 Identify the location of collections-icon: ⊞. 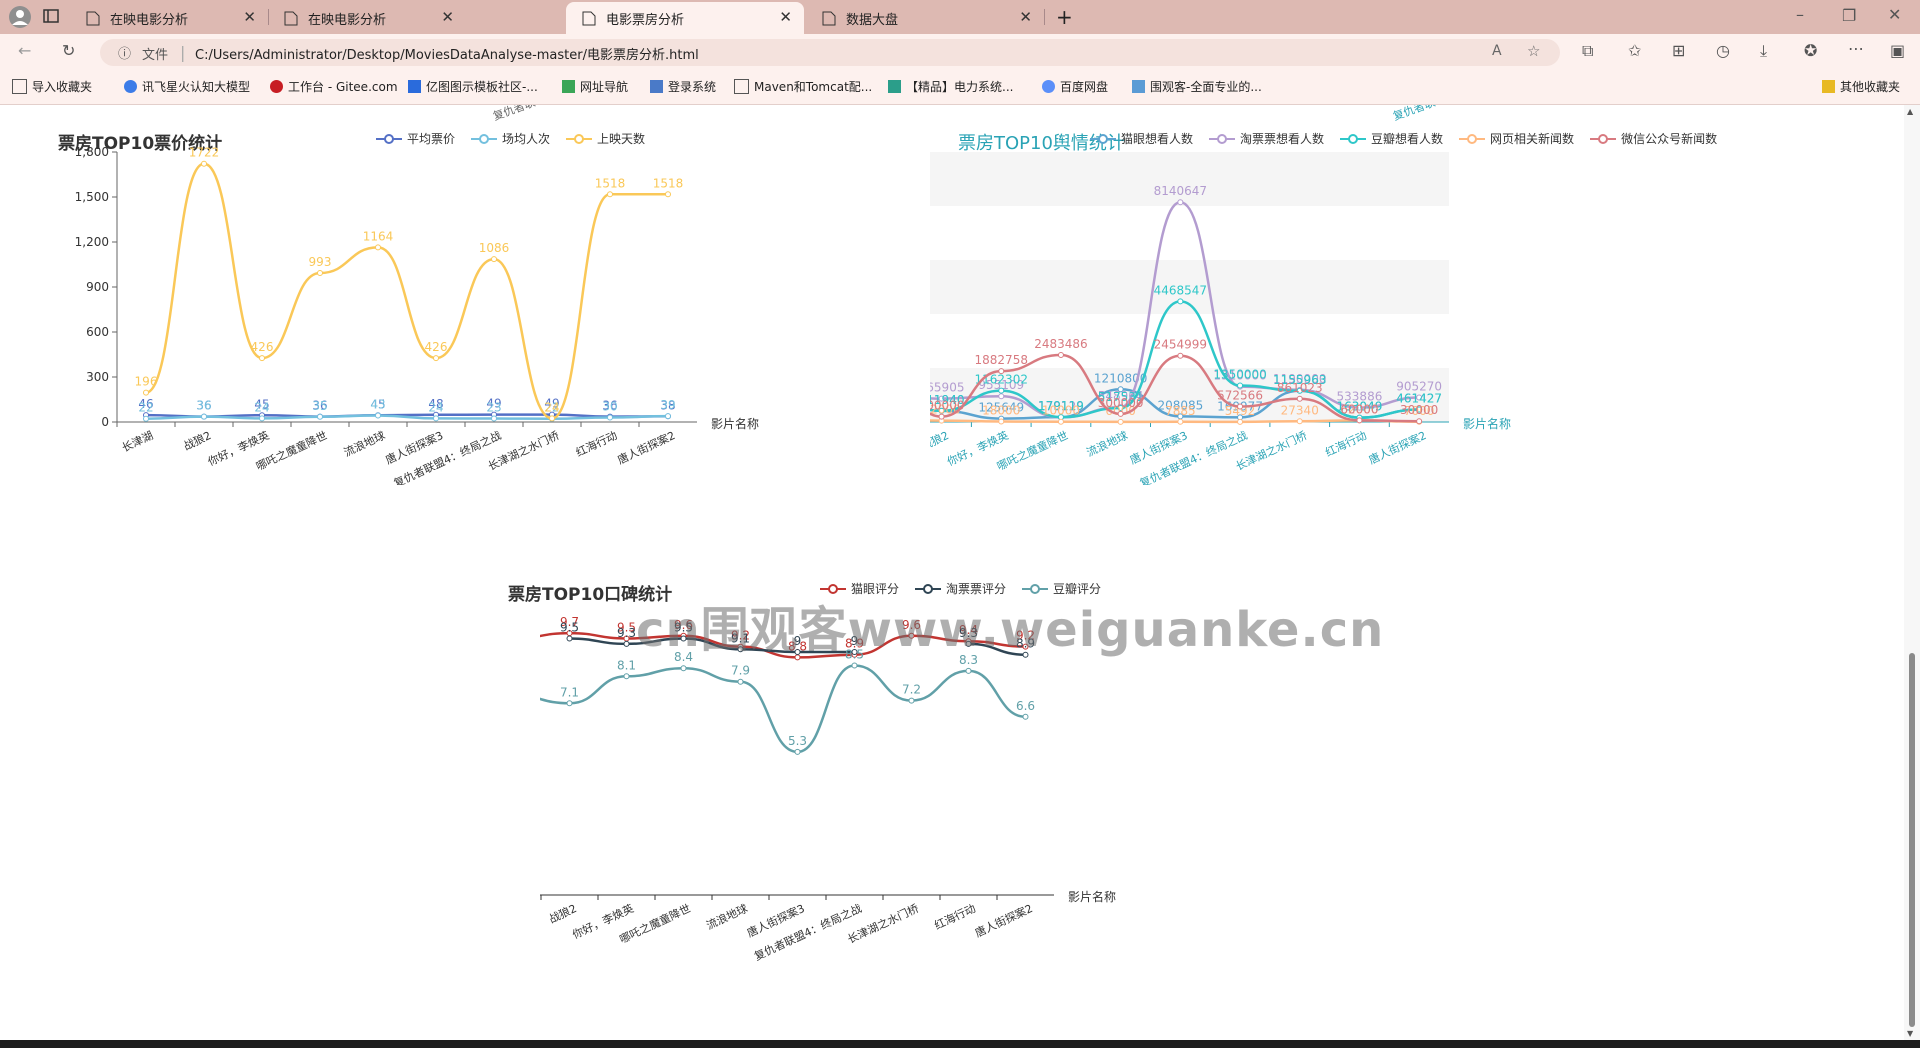
(1679, 50).